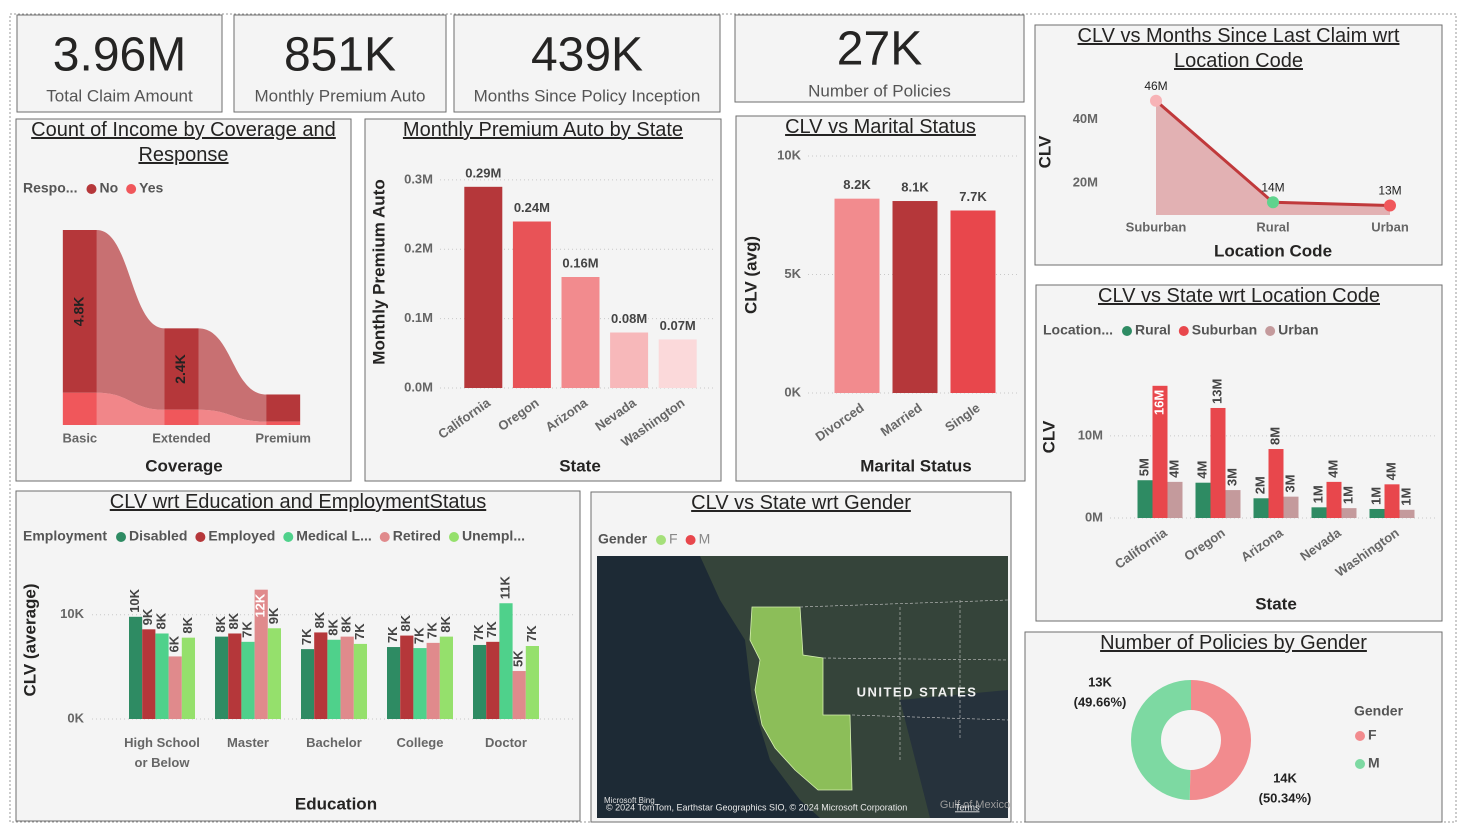 This screenshot has width=1470, height=835. What do you see at coordinates (1273, 250) in the screenshot?
I see `x-axis-title: Location Code` at bounding box center [1273, 250].